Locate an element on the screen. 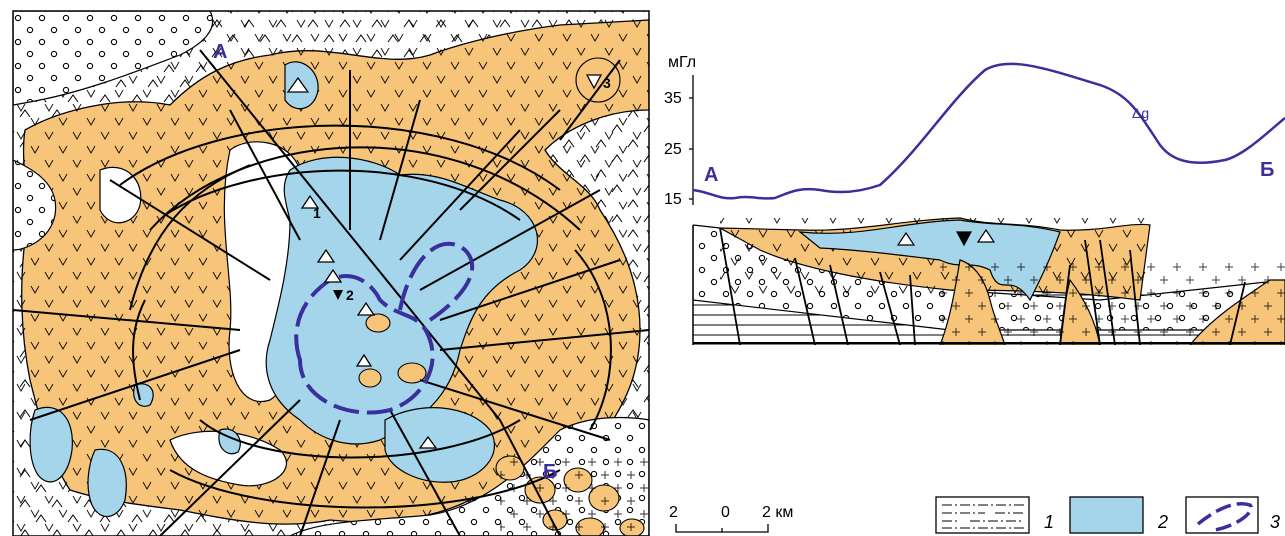 Image resolution: width=1285 pixels, height=536 pixels. section-start-label: А is located at coordinates (711, 175).